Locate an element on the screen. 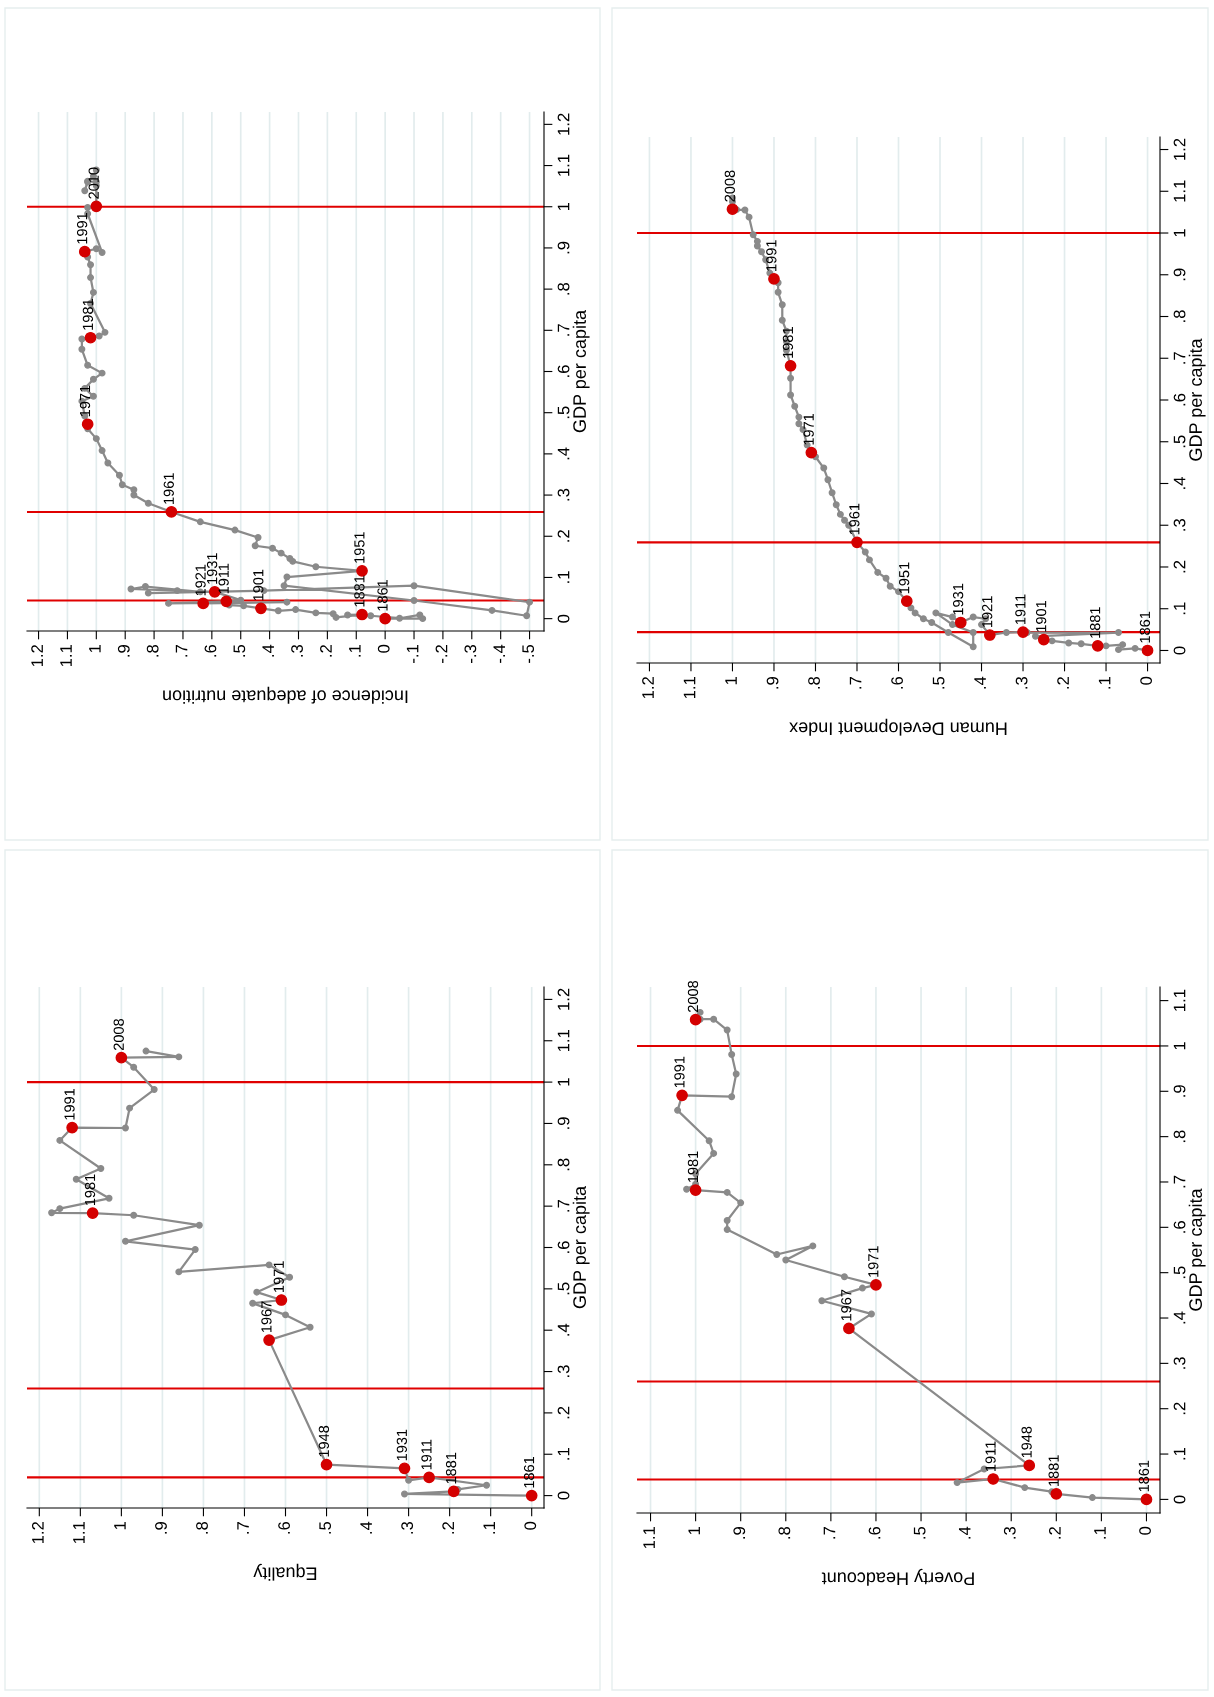  x-tick-label: -.5 is located at coordinates (528, 653).